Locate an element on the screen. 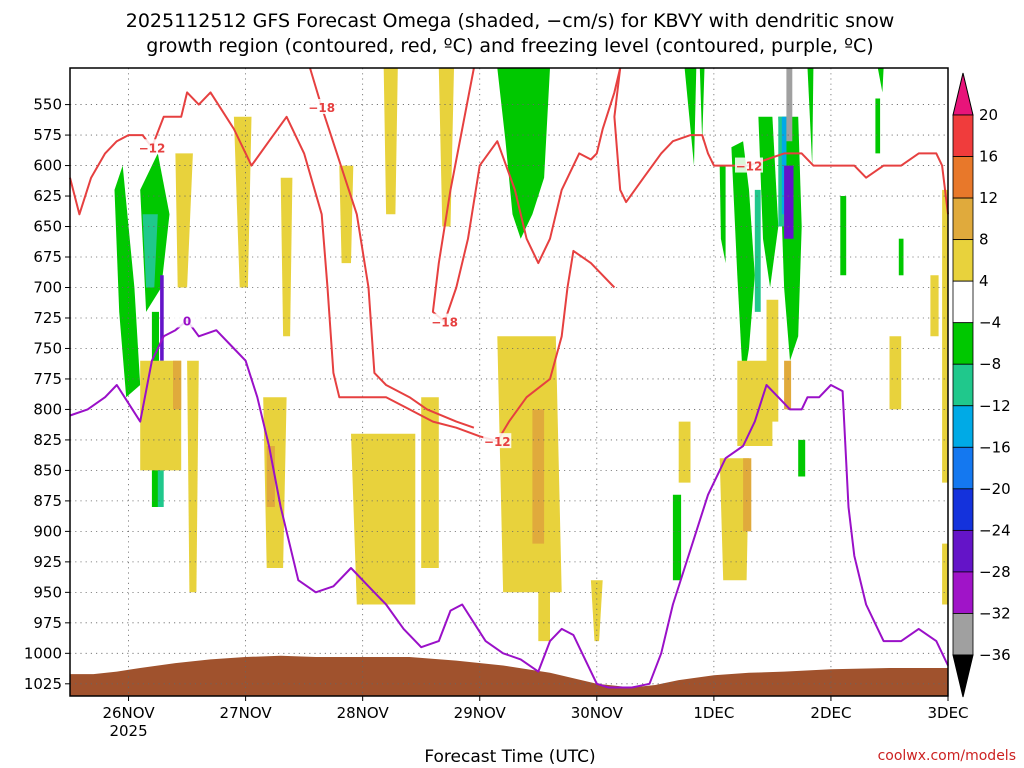 Image resolution: width=1024 pixels, height=768 pixels. y-tick-label-775: 775 is located at coordinates (47, 379).